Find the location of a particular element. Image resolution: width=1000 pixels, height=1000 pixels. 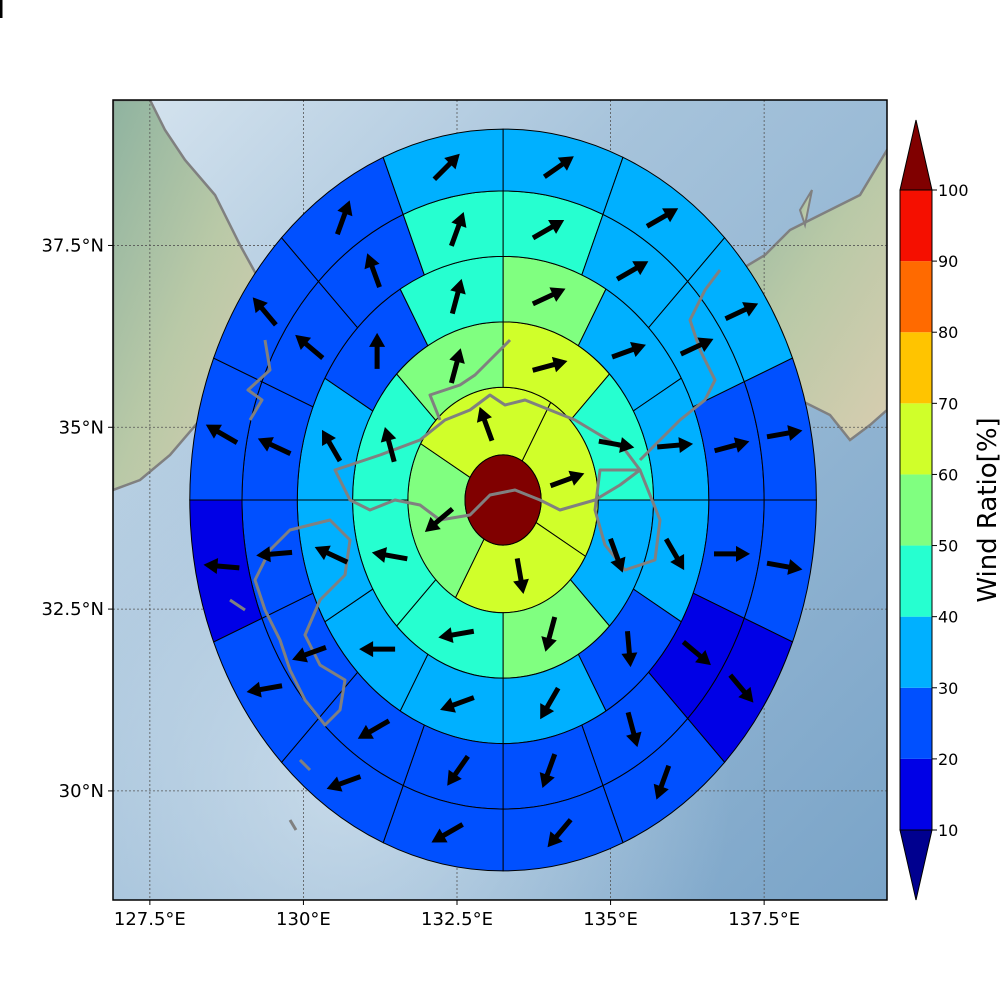

colorbar-tick-label: 50 is located at coordinates (948, 546).